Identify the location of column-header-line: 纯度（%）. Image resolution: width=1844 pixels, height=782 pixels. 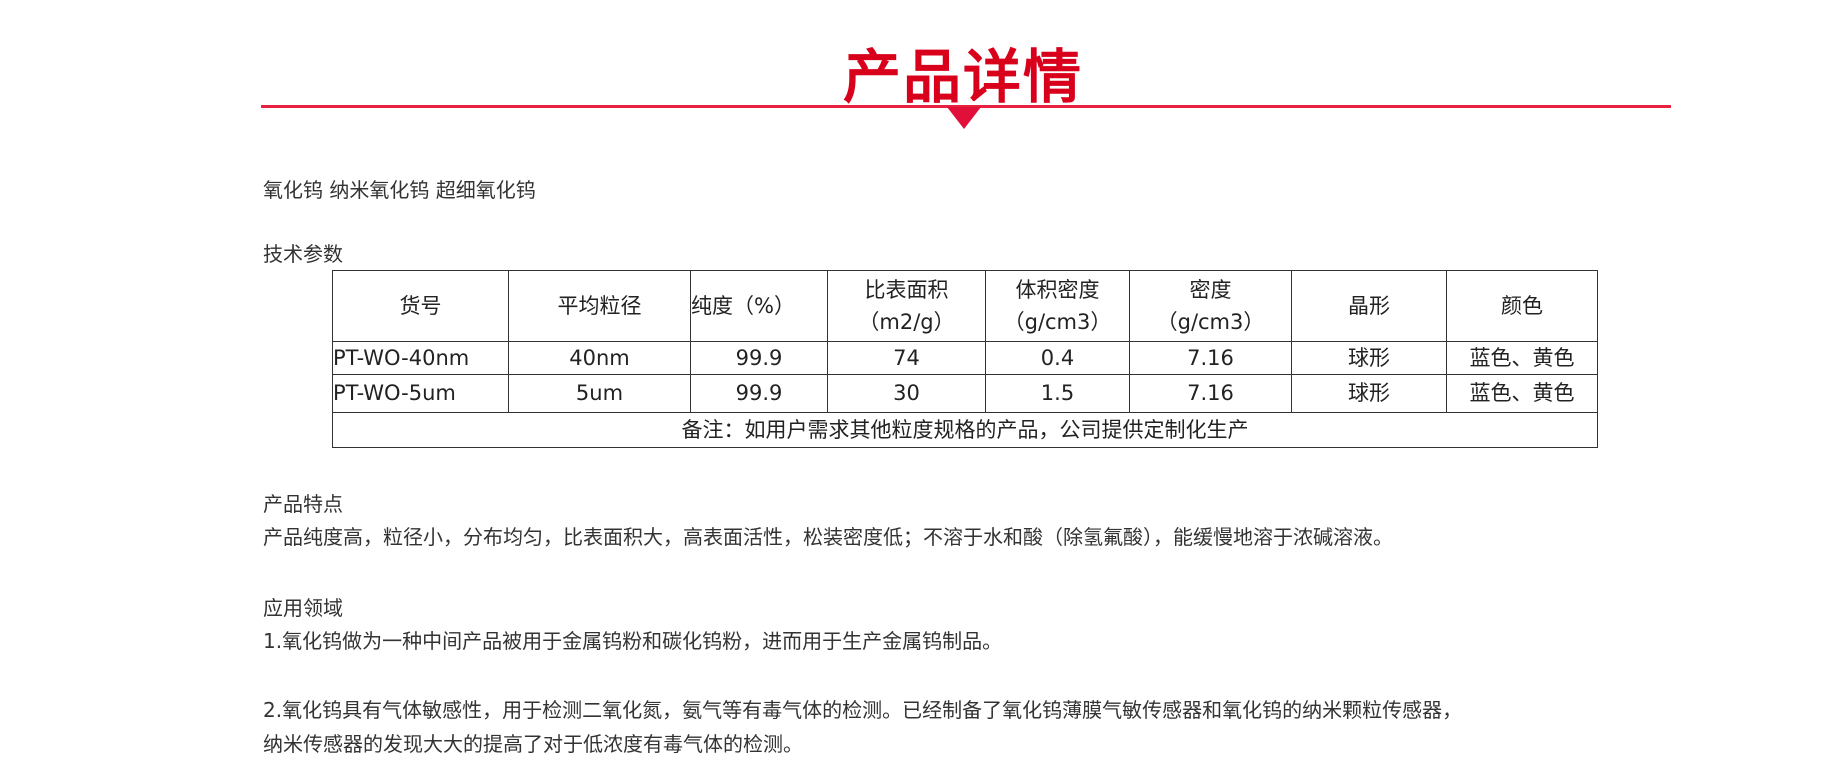
(743, 306).